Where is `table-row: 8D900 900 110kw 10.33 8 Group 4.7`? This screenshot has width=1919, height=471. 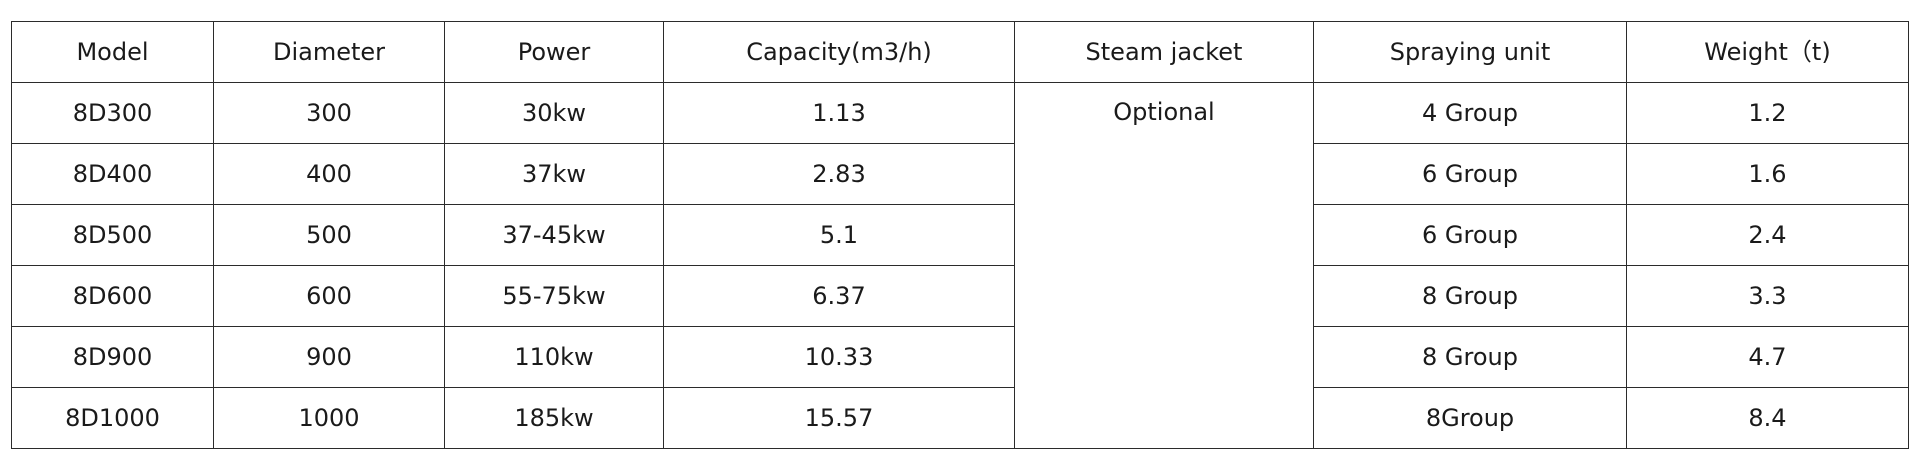
table-row: 8D900 900 110kw 10.33 8 Group 4.7 is located at coordinates (960, 357).